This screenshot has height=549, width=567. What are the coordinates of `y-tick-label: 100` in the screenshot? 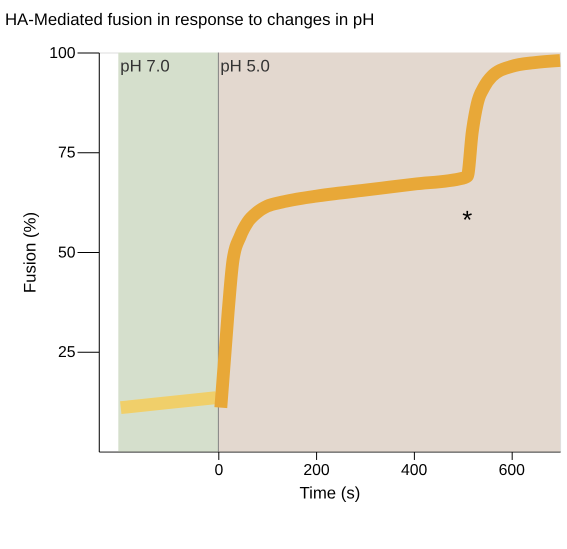 It's located at (62, 53).